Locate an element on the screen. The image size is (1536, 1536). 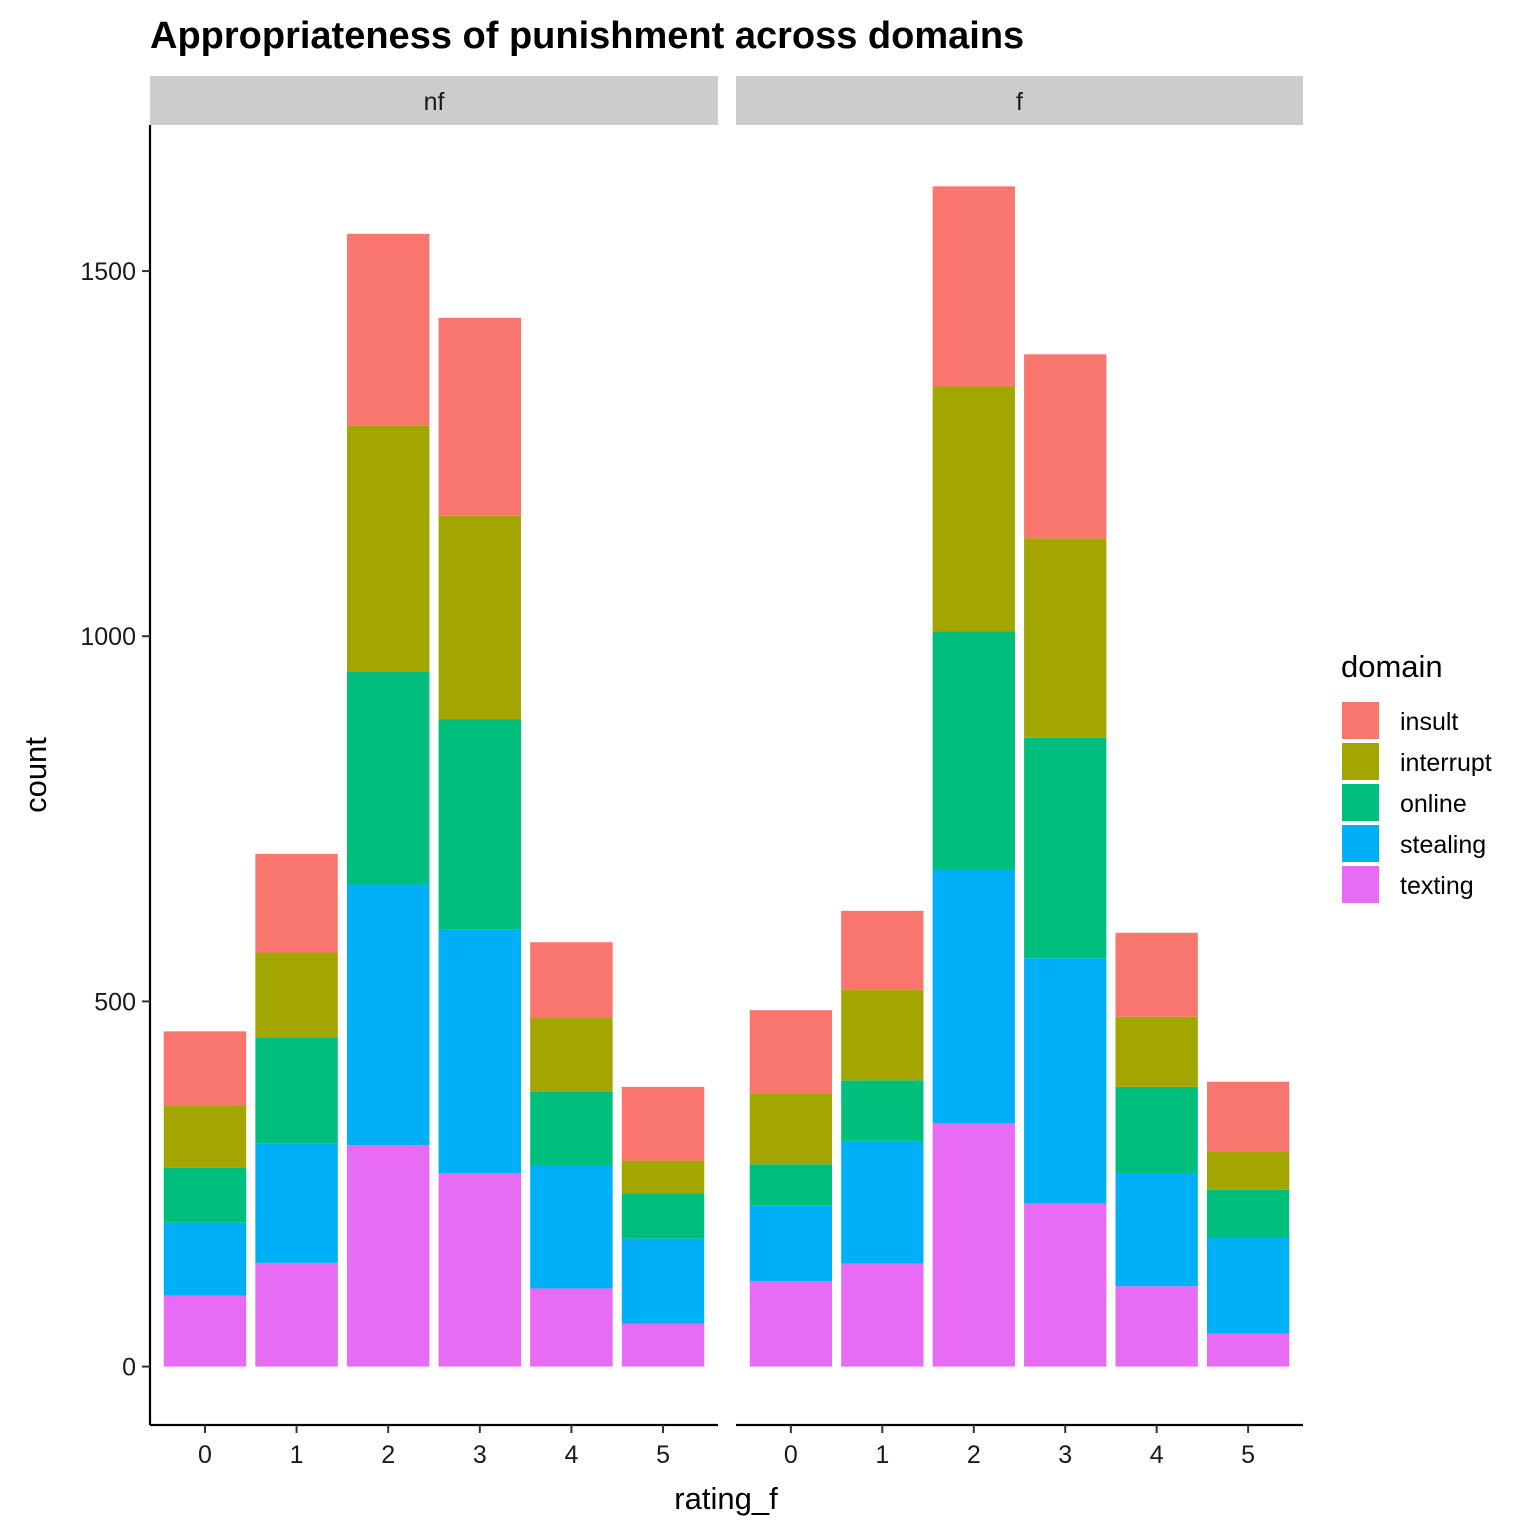
x-axis-ticks-nf: 0 1 2 3 4 5 is located at coordinates (434, 1447).